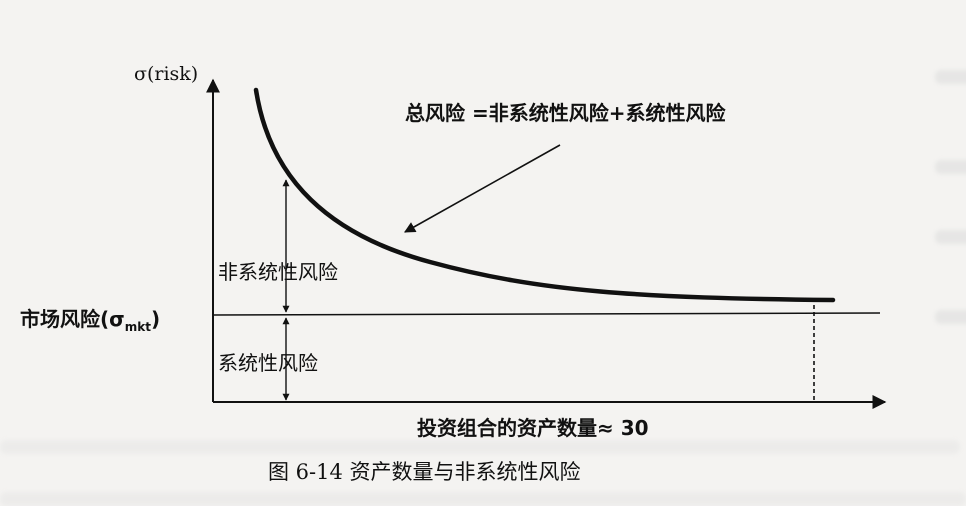 The width and height of the screenshot is (966, 506). Describe the element at coordinates (155, 319) in the screenshot. I see `market-risk-close: )` at that location.